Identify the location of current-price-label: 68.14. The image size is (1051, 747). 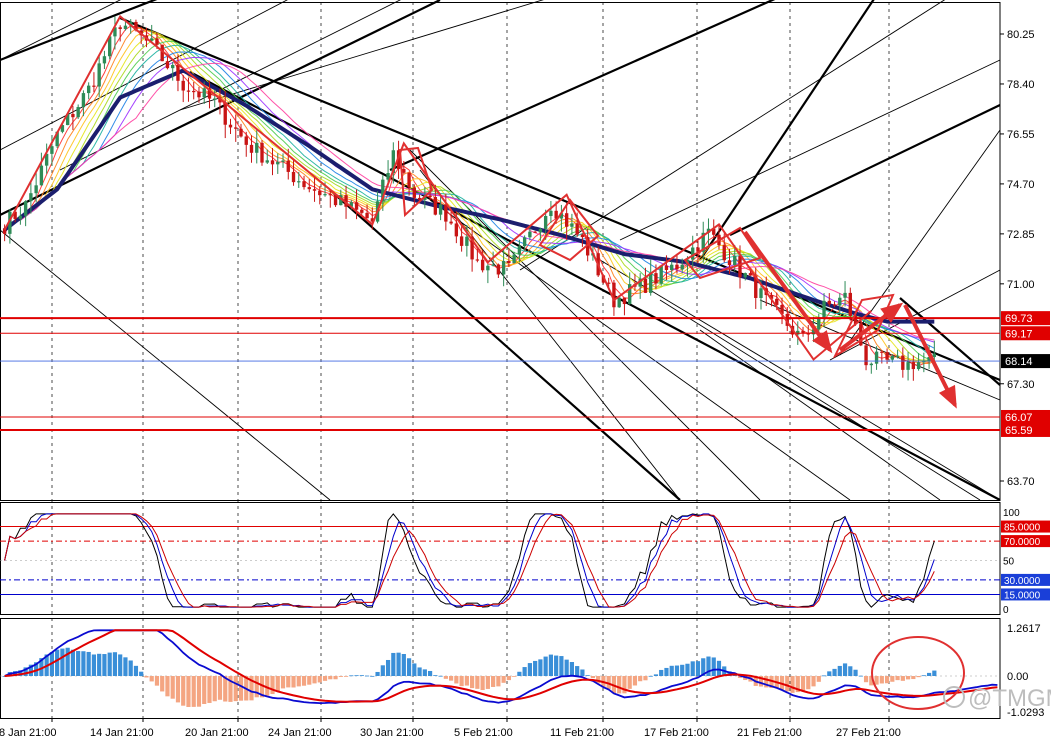
(1019, 362).